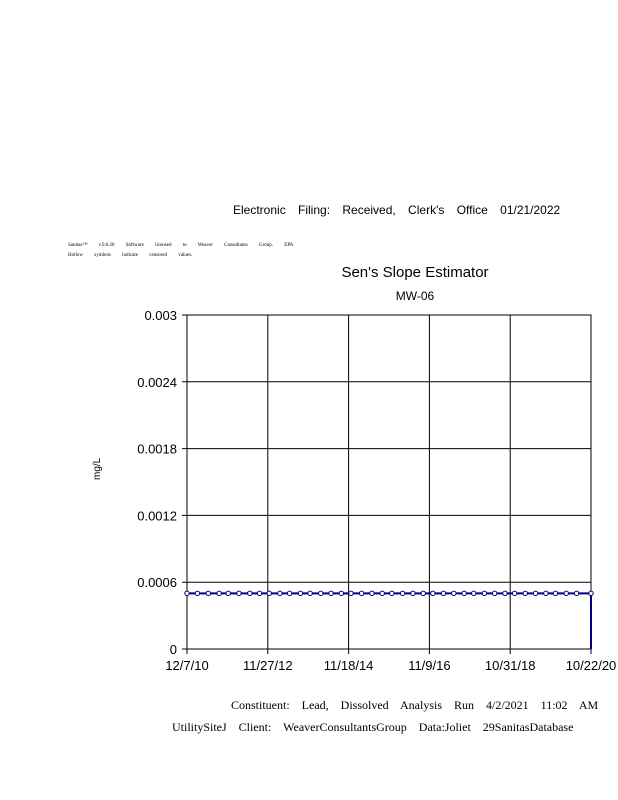 The height and width of the screenshot is (800, 618). I want to click on chart-title: Sen's Slope Estimator, so click(415, 272).